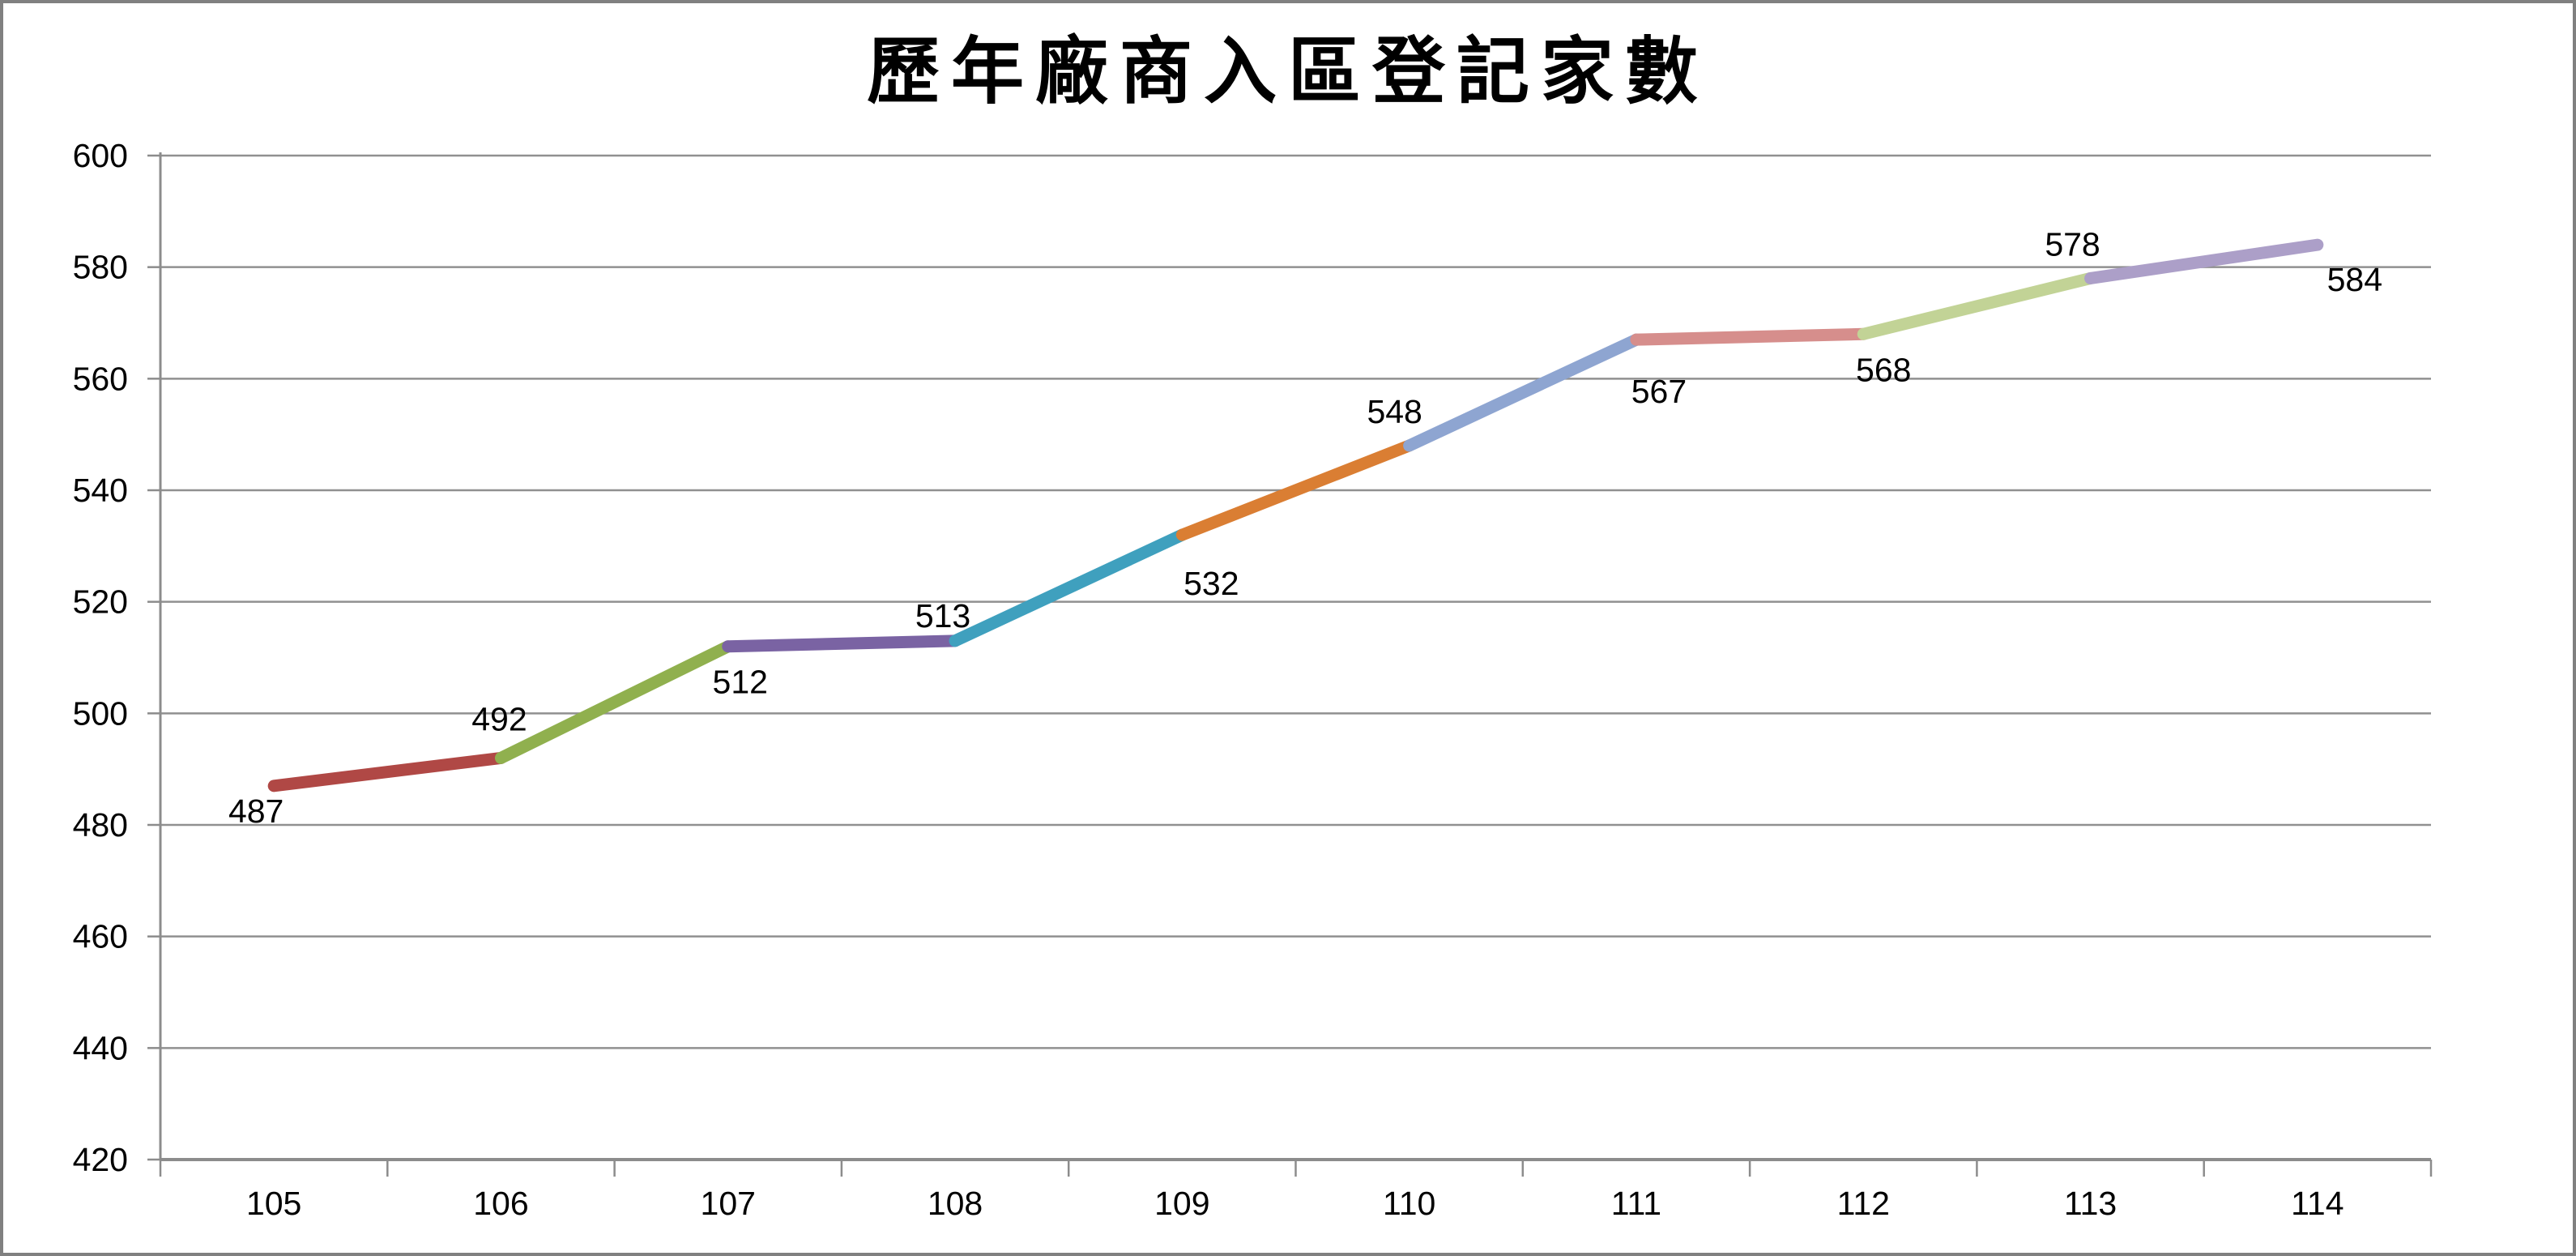 The image size is (2576, 1256). What do you see at coordinates (100, 1159) in the screenshot?
I see `y-axis-tick-label: 420` at bounding box center [100, 1159].